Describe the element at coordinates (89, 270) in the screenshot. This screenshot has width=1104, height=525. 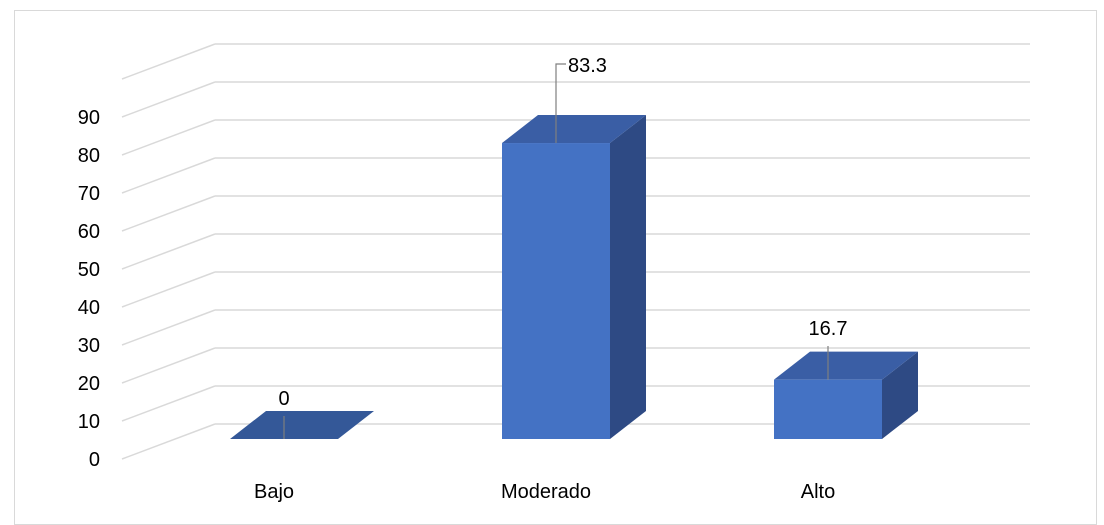
I see `y-tick-label-50: 50` at that location.